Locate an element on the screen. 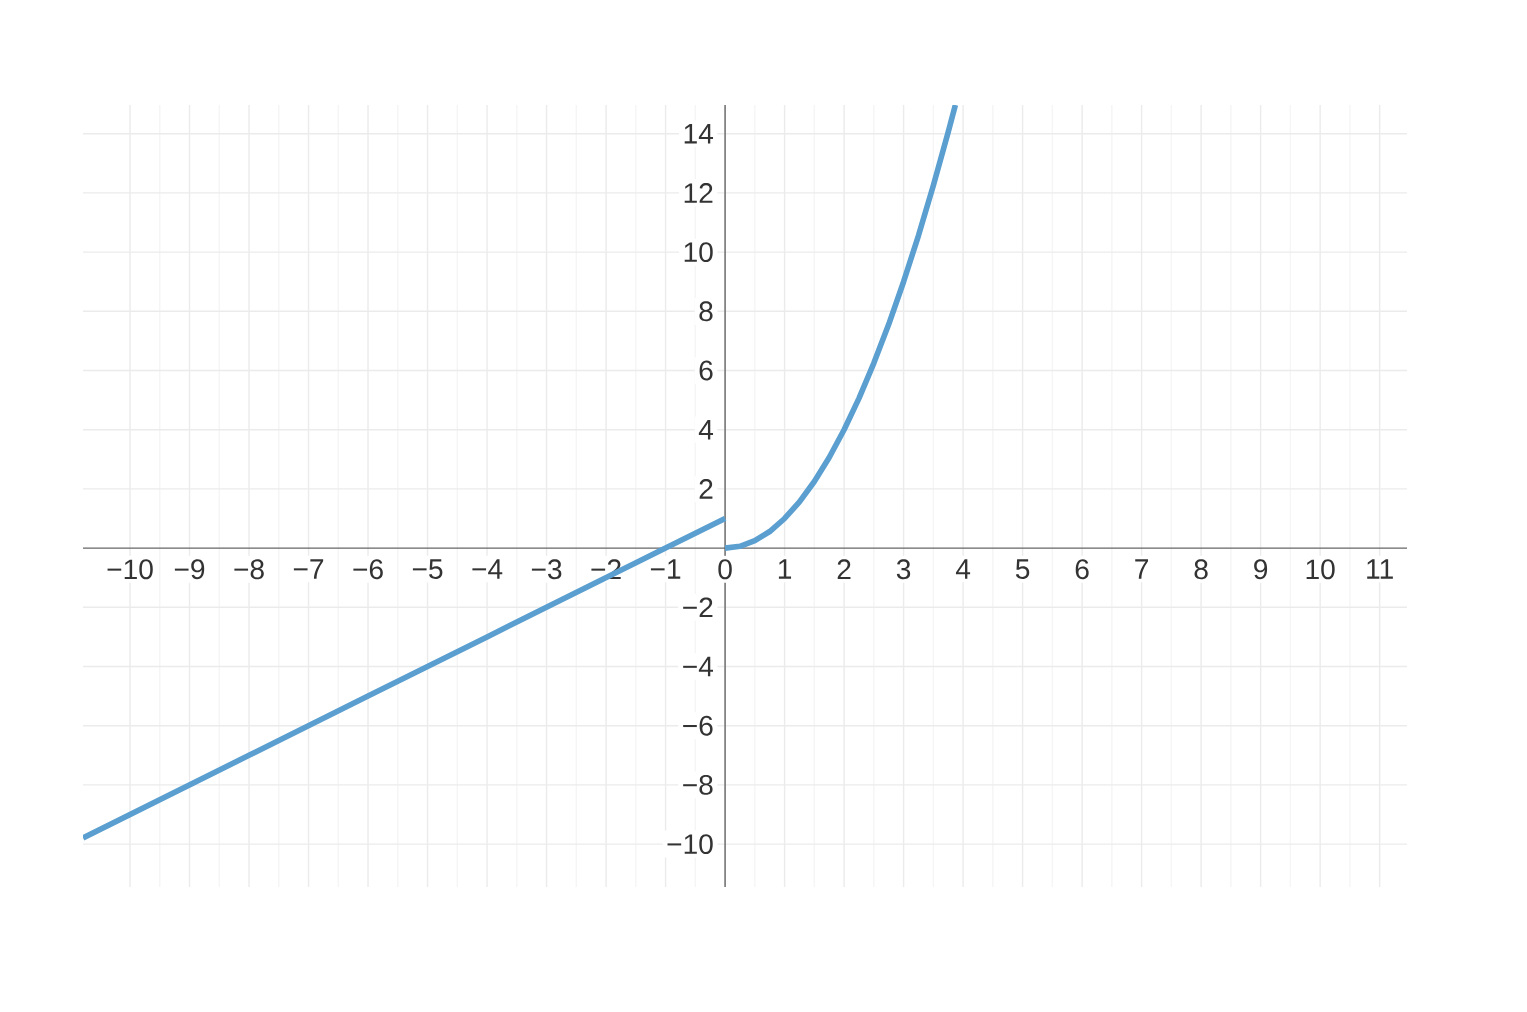  x-tick-label: 9 is located at coordinates (1261, 569).